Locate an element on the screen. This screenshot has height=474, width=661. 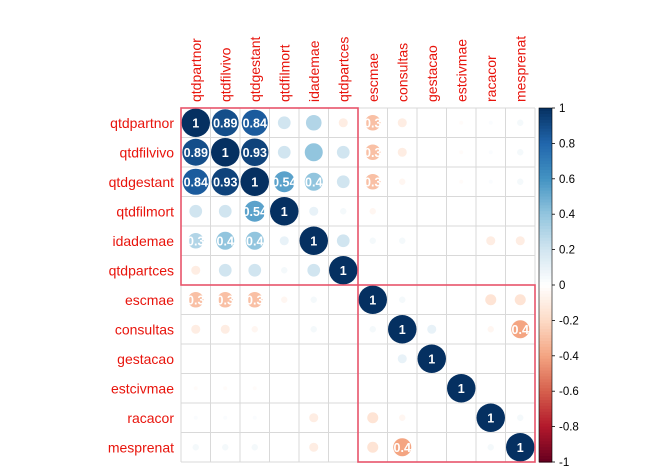
corr-value-idademae-idademae: 1 is located at coordinates (313, 241).